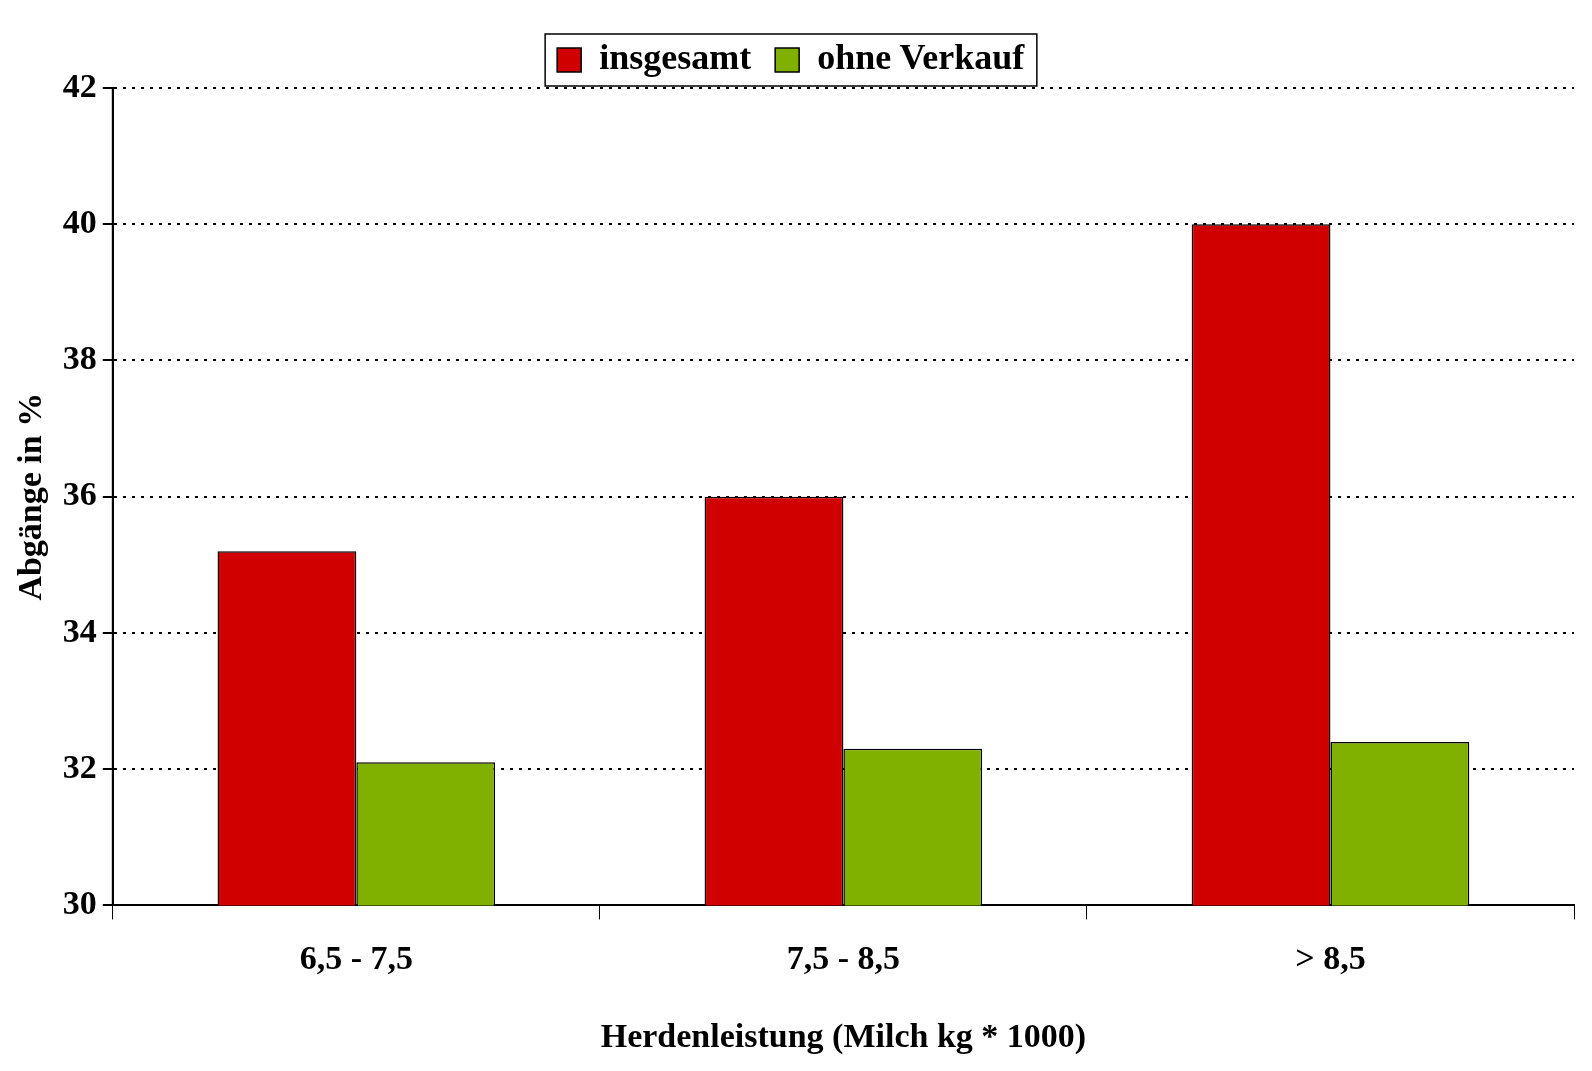 This screenshot has height=1071, width=1592. What do you see at coordinates (675, 57) in the screenshot?
I see `legend-label: insgesamt` at bounding box center [675, 57].